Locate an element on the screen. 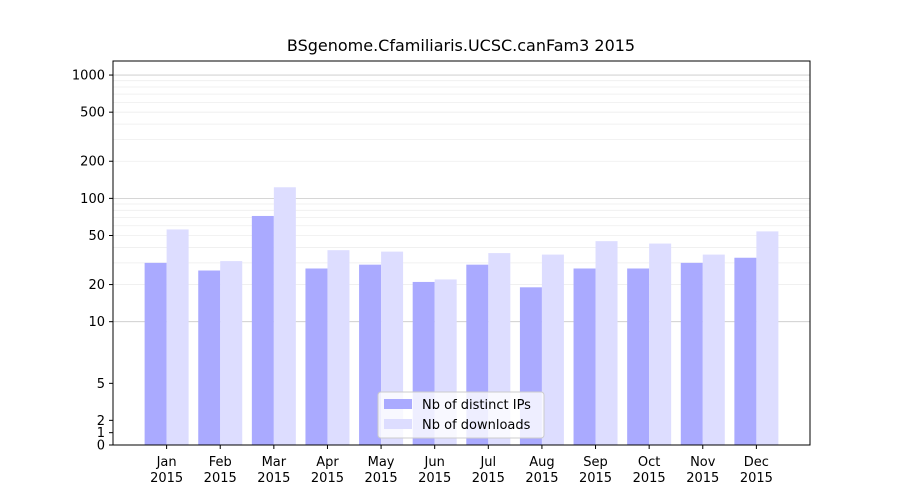 This screenshot has width=900, height=500. x-tick-label-month: Jun is located at coordinates (434, 462).